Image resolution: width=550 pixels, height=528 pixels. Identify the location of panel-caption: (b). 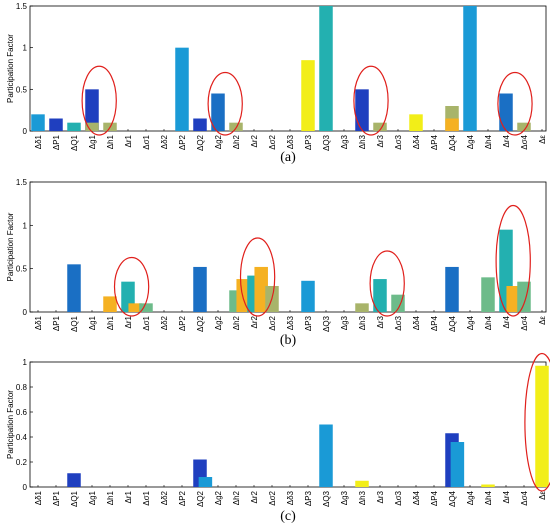
(288, 340).